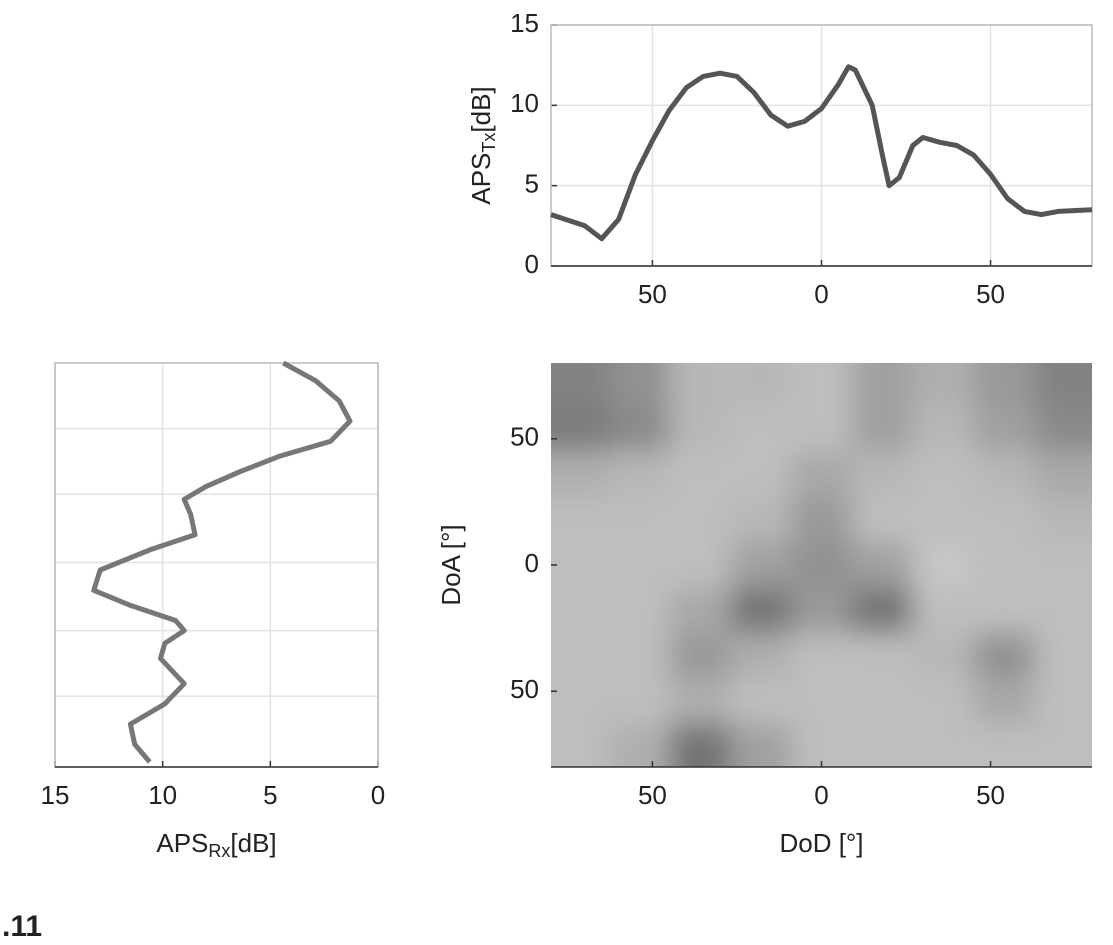 The image size is (1113, 945). What do you see at coordinates (216, 565) in the screenshot?
I see `plot-frame` at bounding box center [216, 565].